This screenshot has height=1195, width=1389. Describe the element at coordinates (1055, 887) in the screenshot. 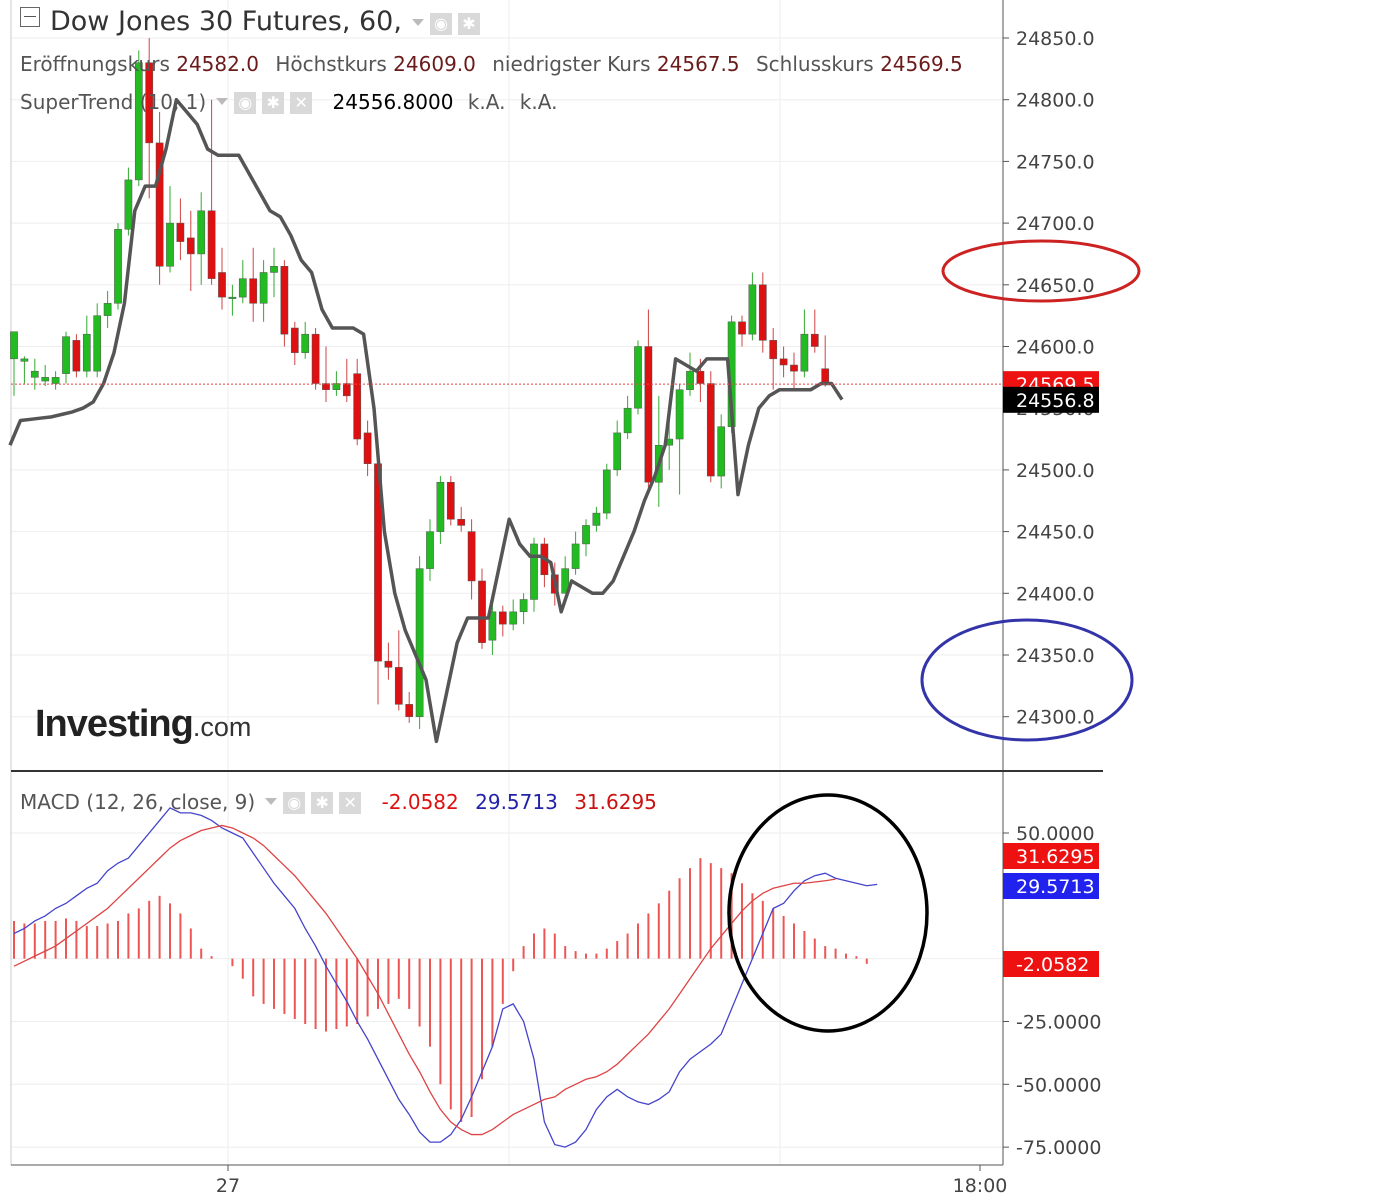

I see `macd-tag-label: 29.5713` at that location.